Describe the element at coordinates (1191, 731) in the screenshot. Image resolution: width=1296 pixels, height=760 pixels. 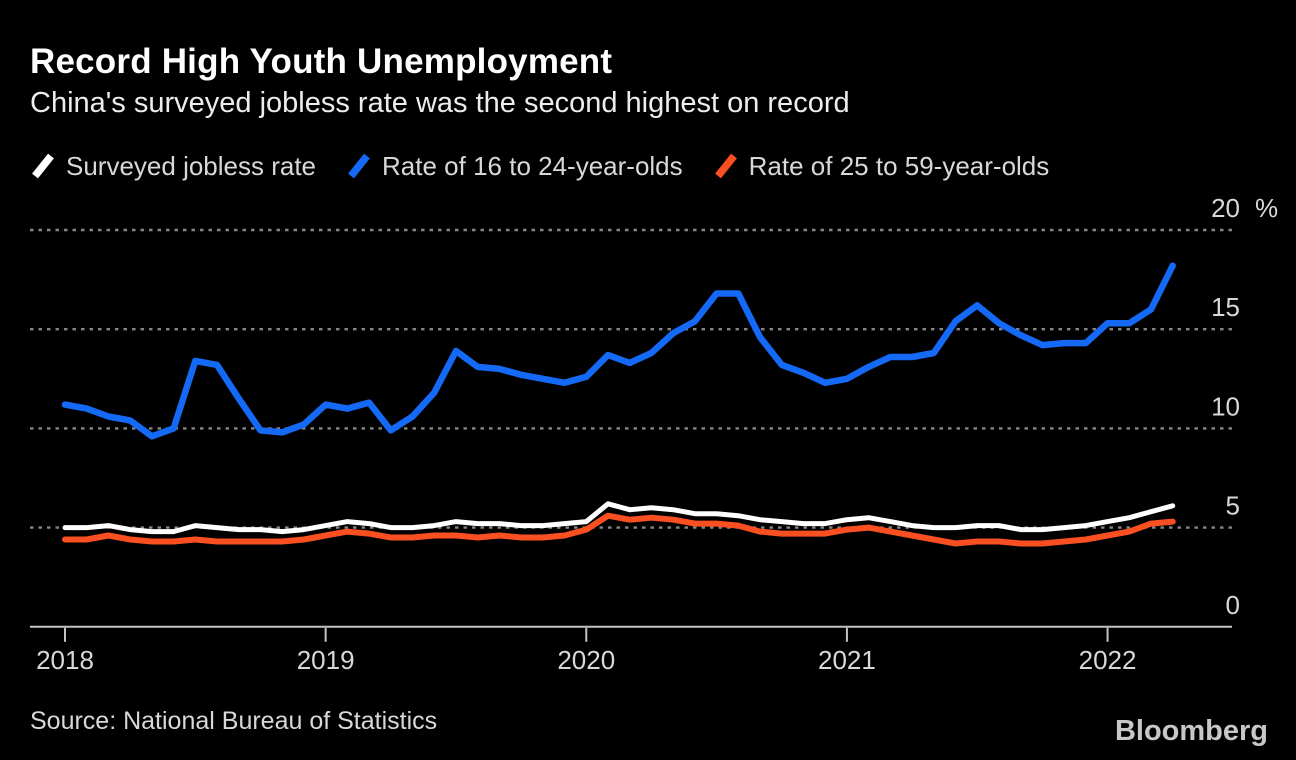
I see `bloomberg-logo: Bloomberg` at that location.